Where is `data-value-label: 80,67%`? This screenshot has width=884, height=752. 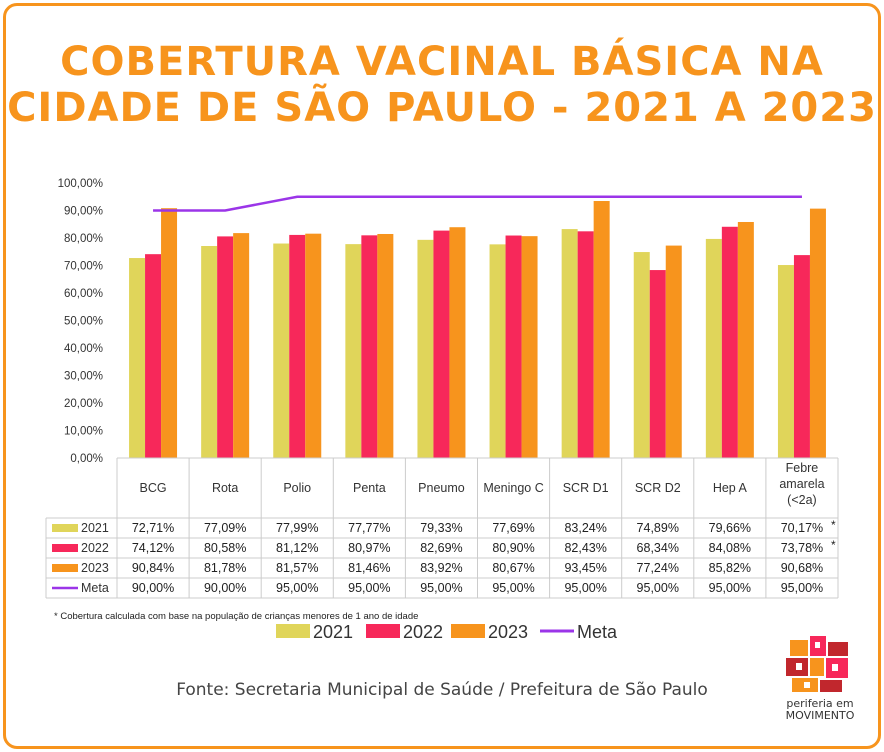
data-value-label: 80,67% is located at coordinates (513, 568).